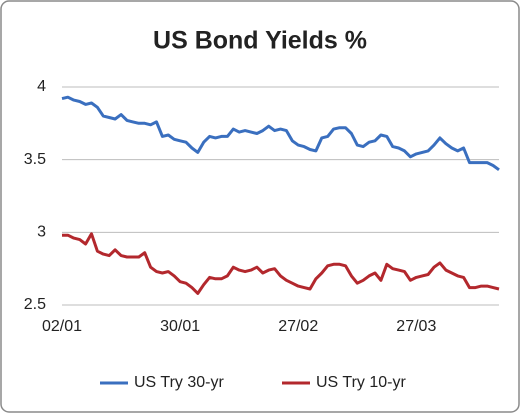 The height and width of the screenshot is (413, 520). What do you see at coordinates (41, 232) in the screenshot?
I see `y-tick-label: 3` at bounding box center [41, 232].